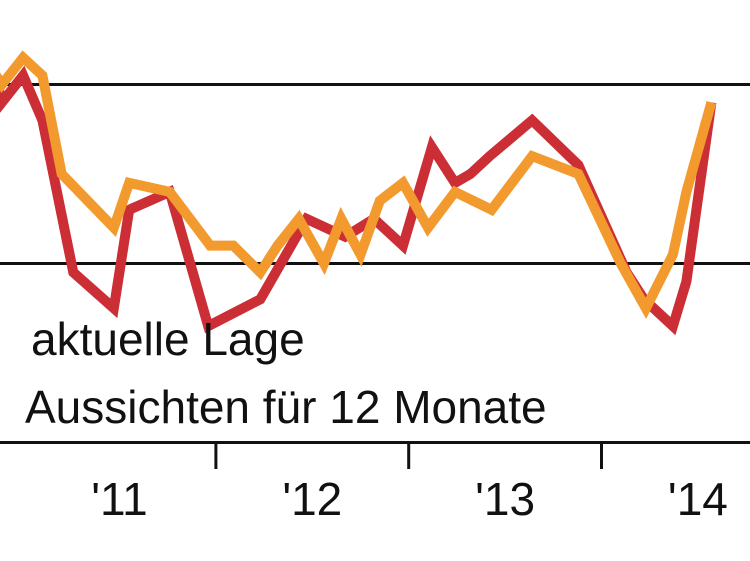 The height and width of the screenshot is (561, 750). I want to click on legend-entry-aktuelle-lage: aktuelle Lage, so click(168, 339).